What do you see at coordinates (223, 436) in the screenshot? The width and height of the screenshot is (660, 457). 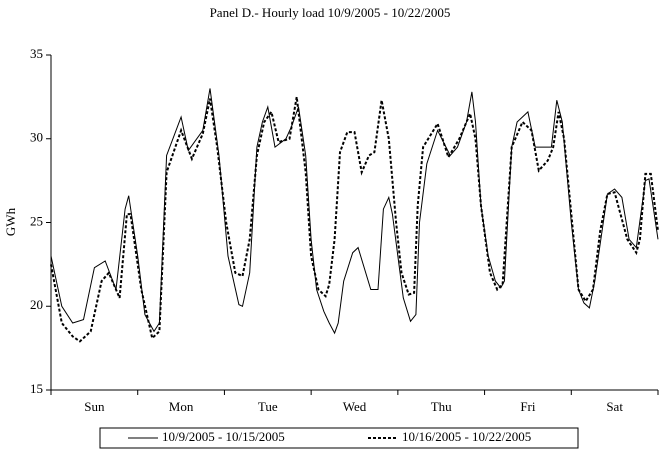 I see `legend-label: 10/9/2005 - 10/15/2005` at bounding box center [223, 436].